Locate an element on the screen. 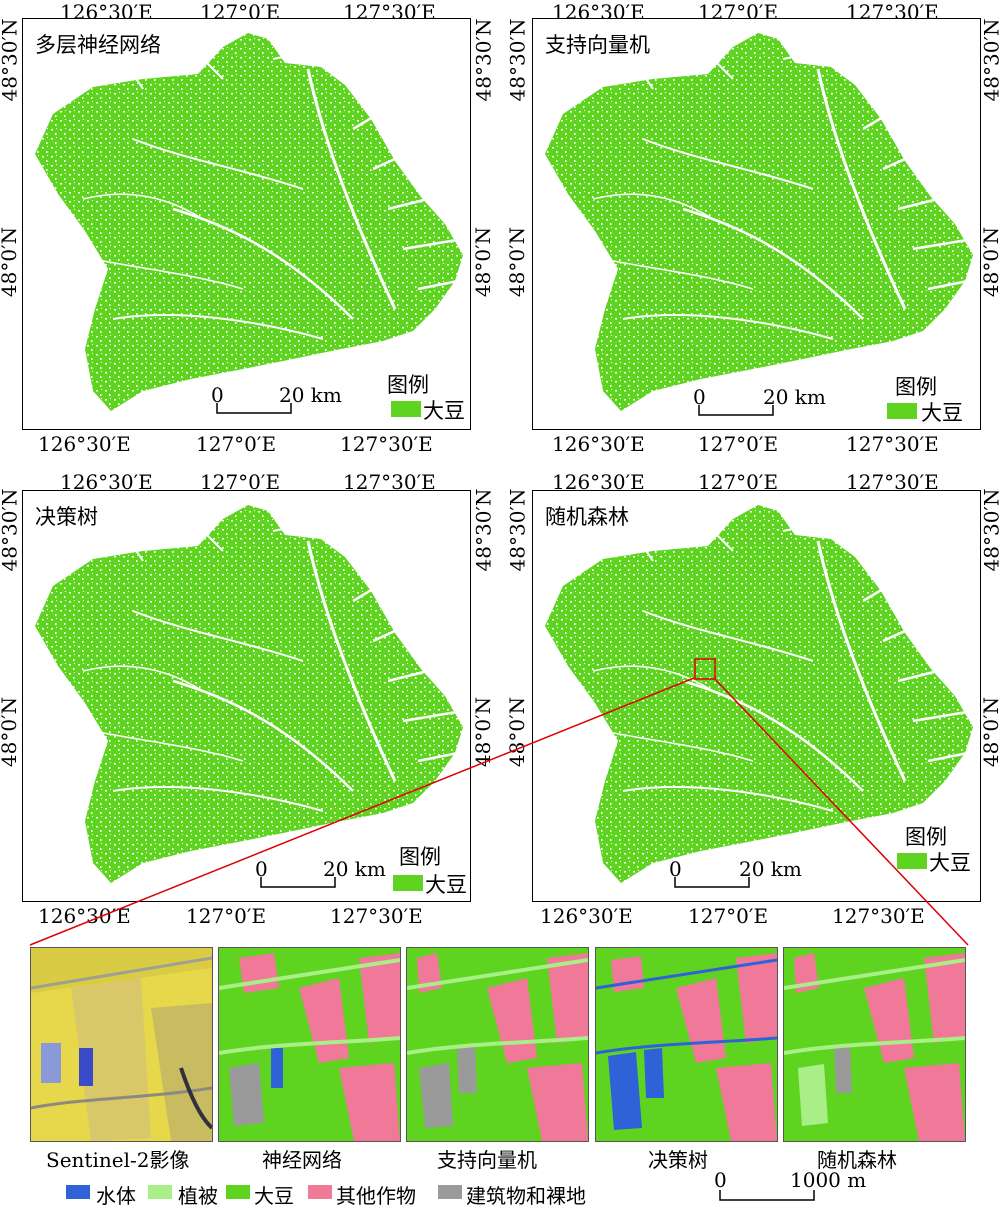 The height and width of the screenshot is (1209, 1000). right-lat-label-3-1: 48°30′N is located at coordinates (483, 530).